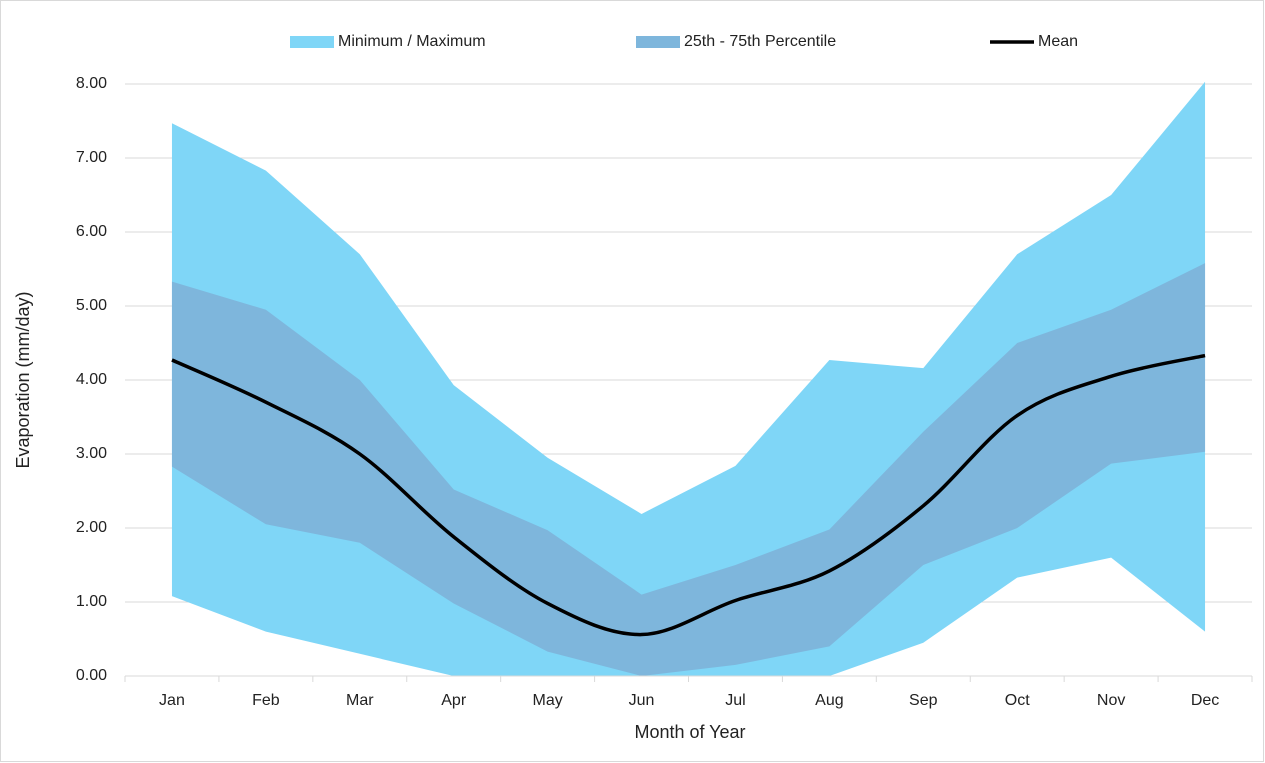 The width and height of the screenshot is (1265, 763). I want to click on y-tick-label: 6.00, so click(91, 231).